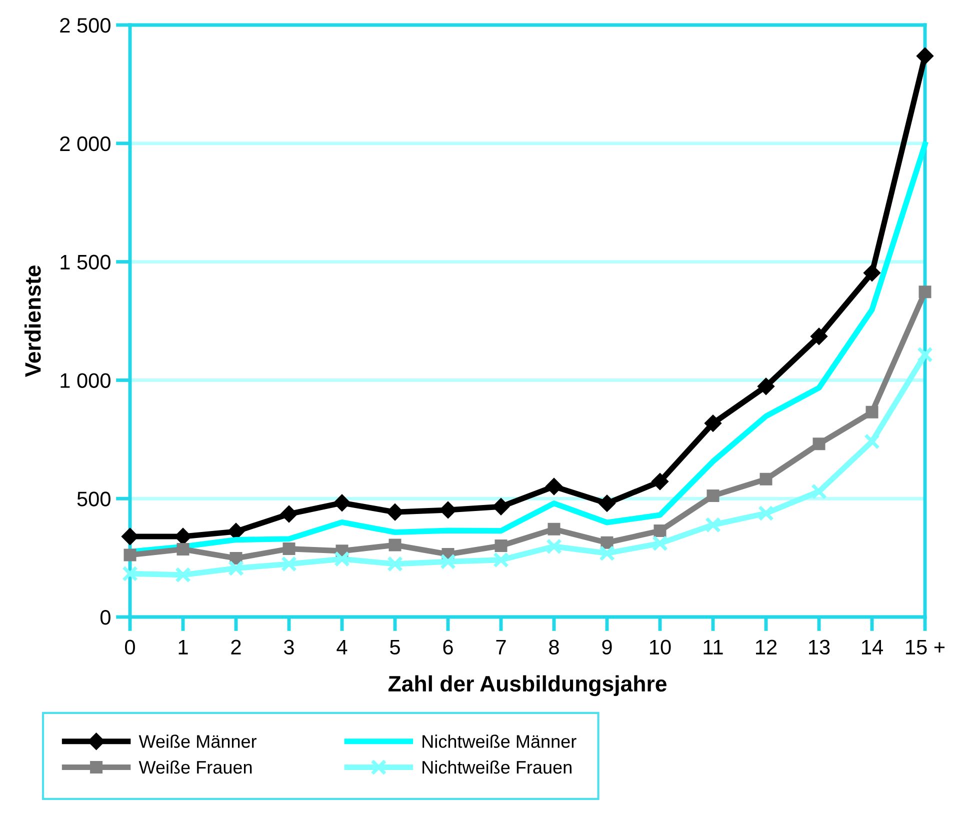 This screenshot has height=828, width=958. I want to click on x-tick-label: 5, so click(395, 647).